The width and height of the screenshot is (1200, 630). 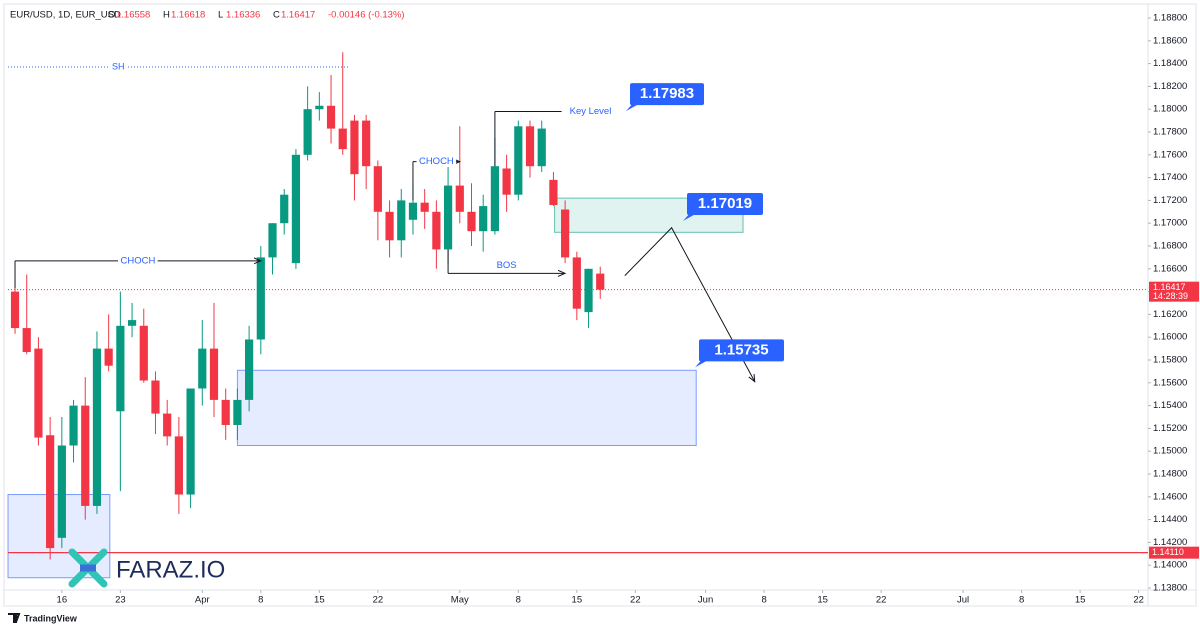 What do you see at coordinates (460, 600) in the screenshot?
I see `x-tick-label: May` at bounding box center [460, 600].